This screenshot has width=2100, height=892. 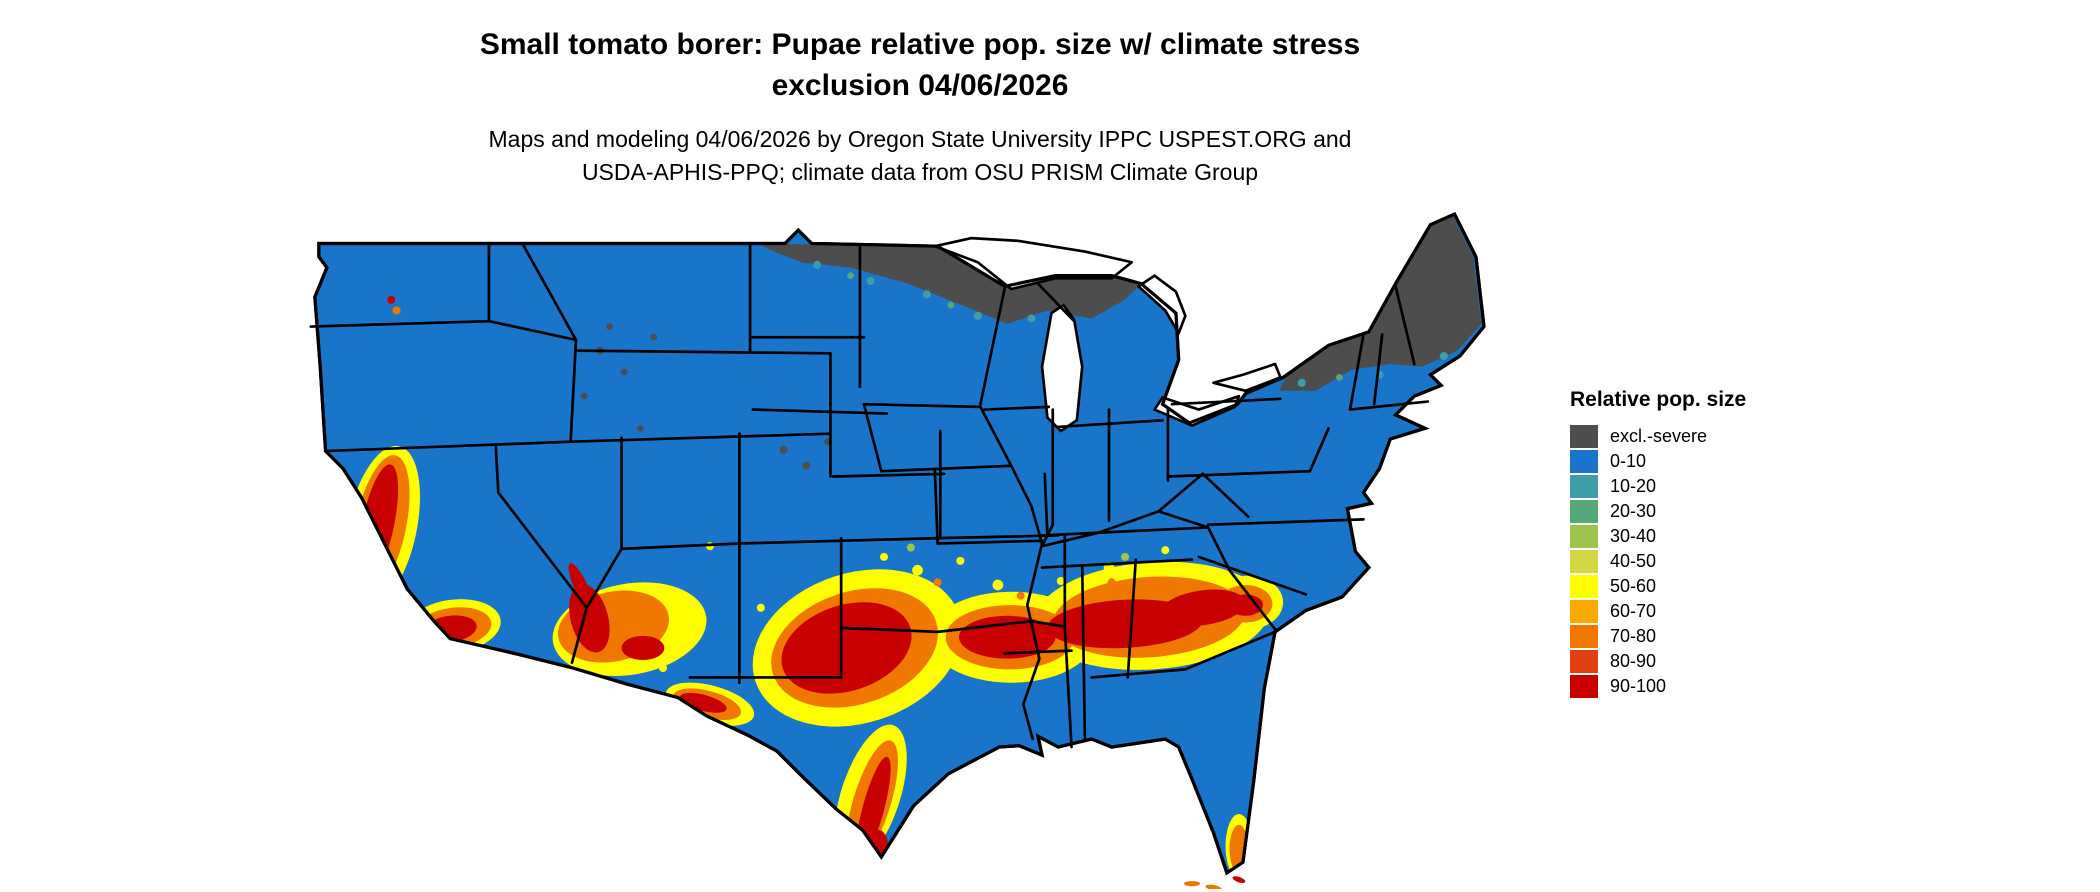 I want to click on excluded-zone-north, so click(x=949, y=283).